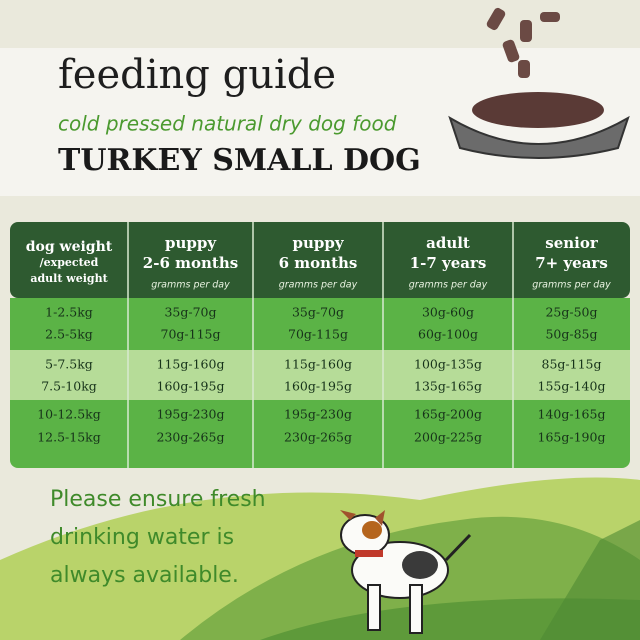 The height and width of the screenshot is (640, 640). I want to click on header-row, so click(320, 260).